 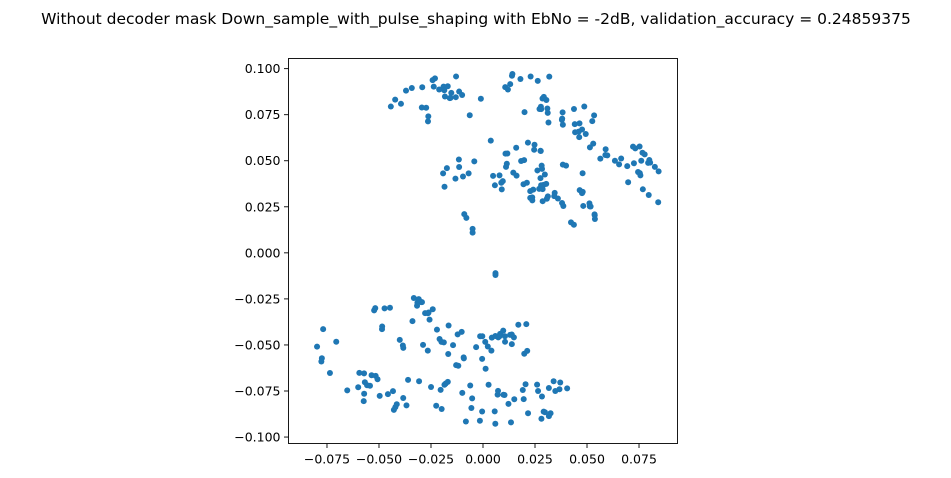 What do you see at coordinates (263, 206) in the screenshot?
I see `y-tick-label: 0.025` at bounding box center [263, 206].